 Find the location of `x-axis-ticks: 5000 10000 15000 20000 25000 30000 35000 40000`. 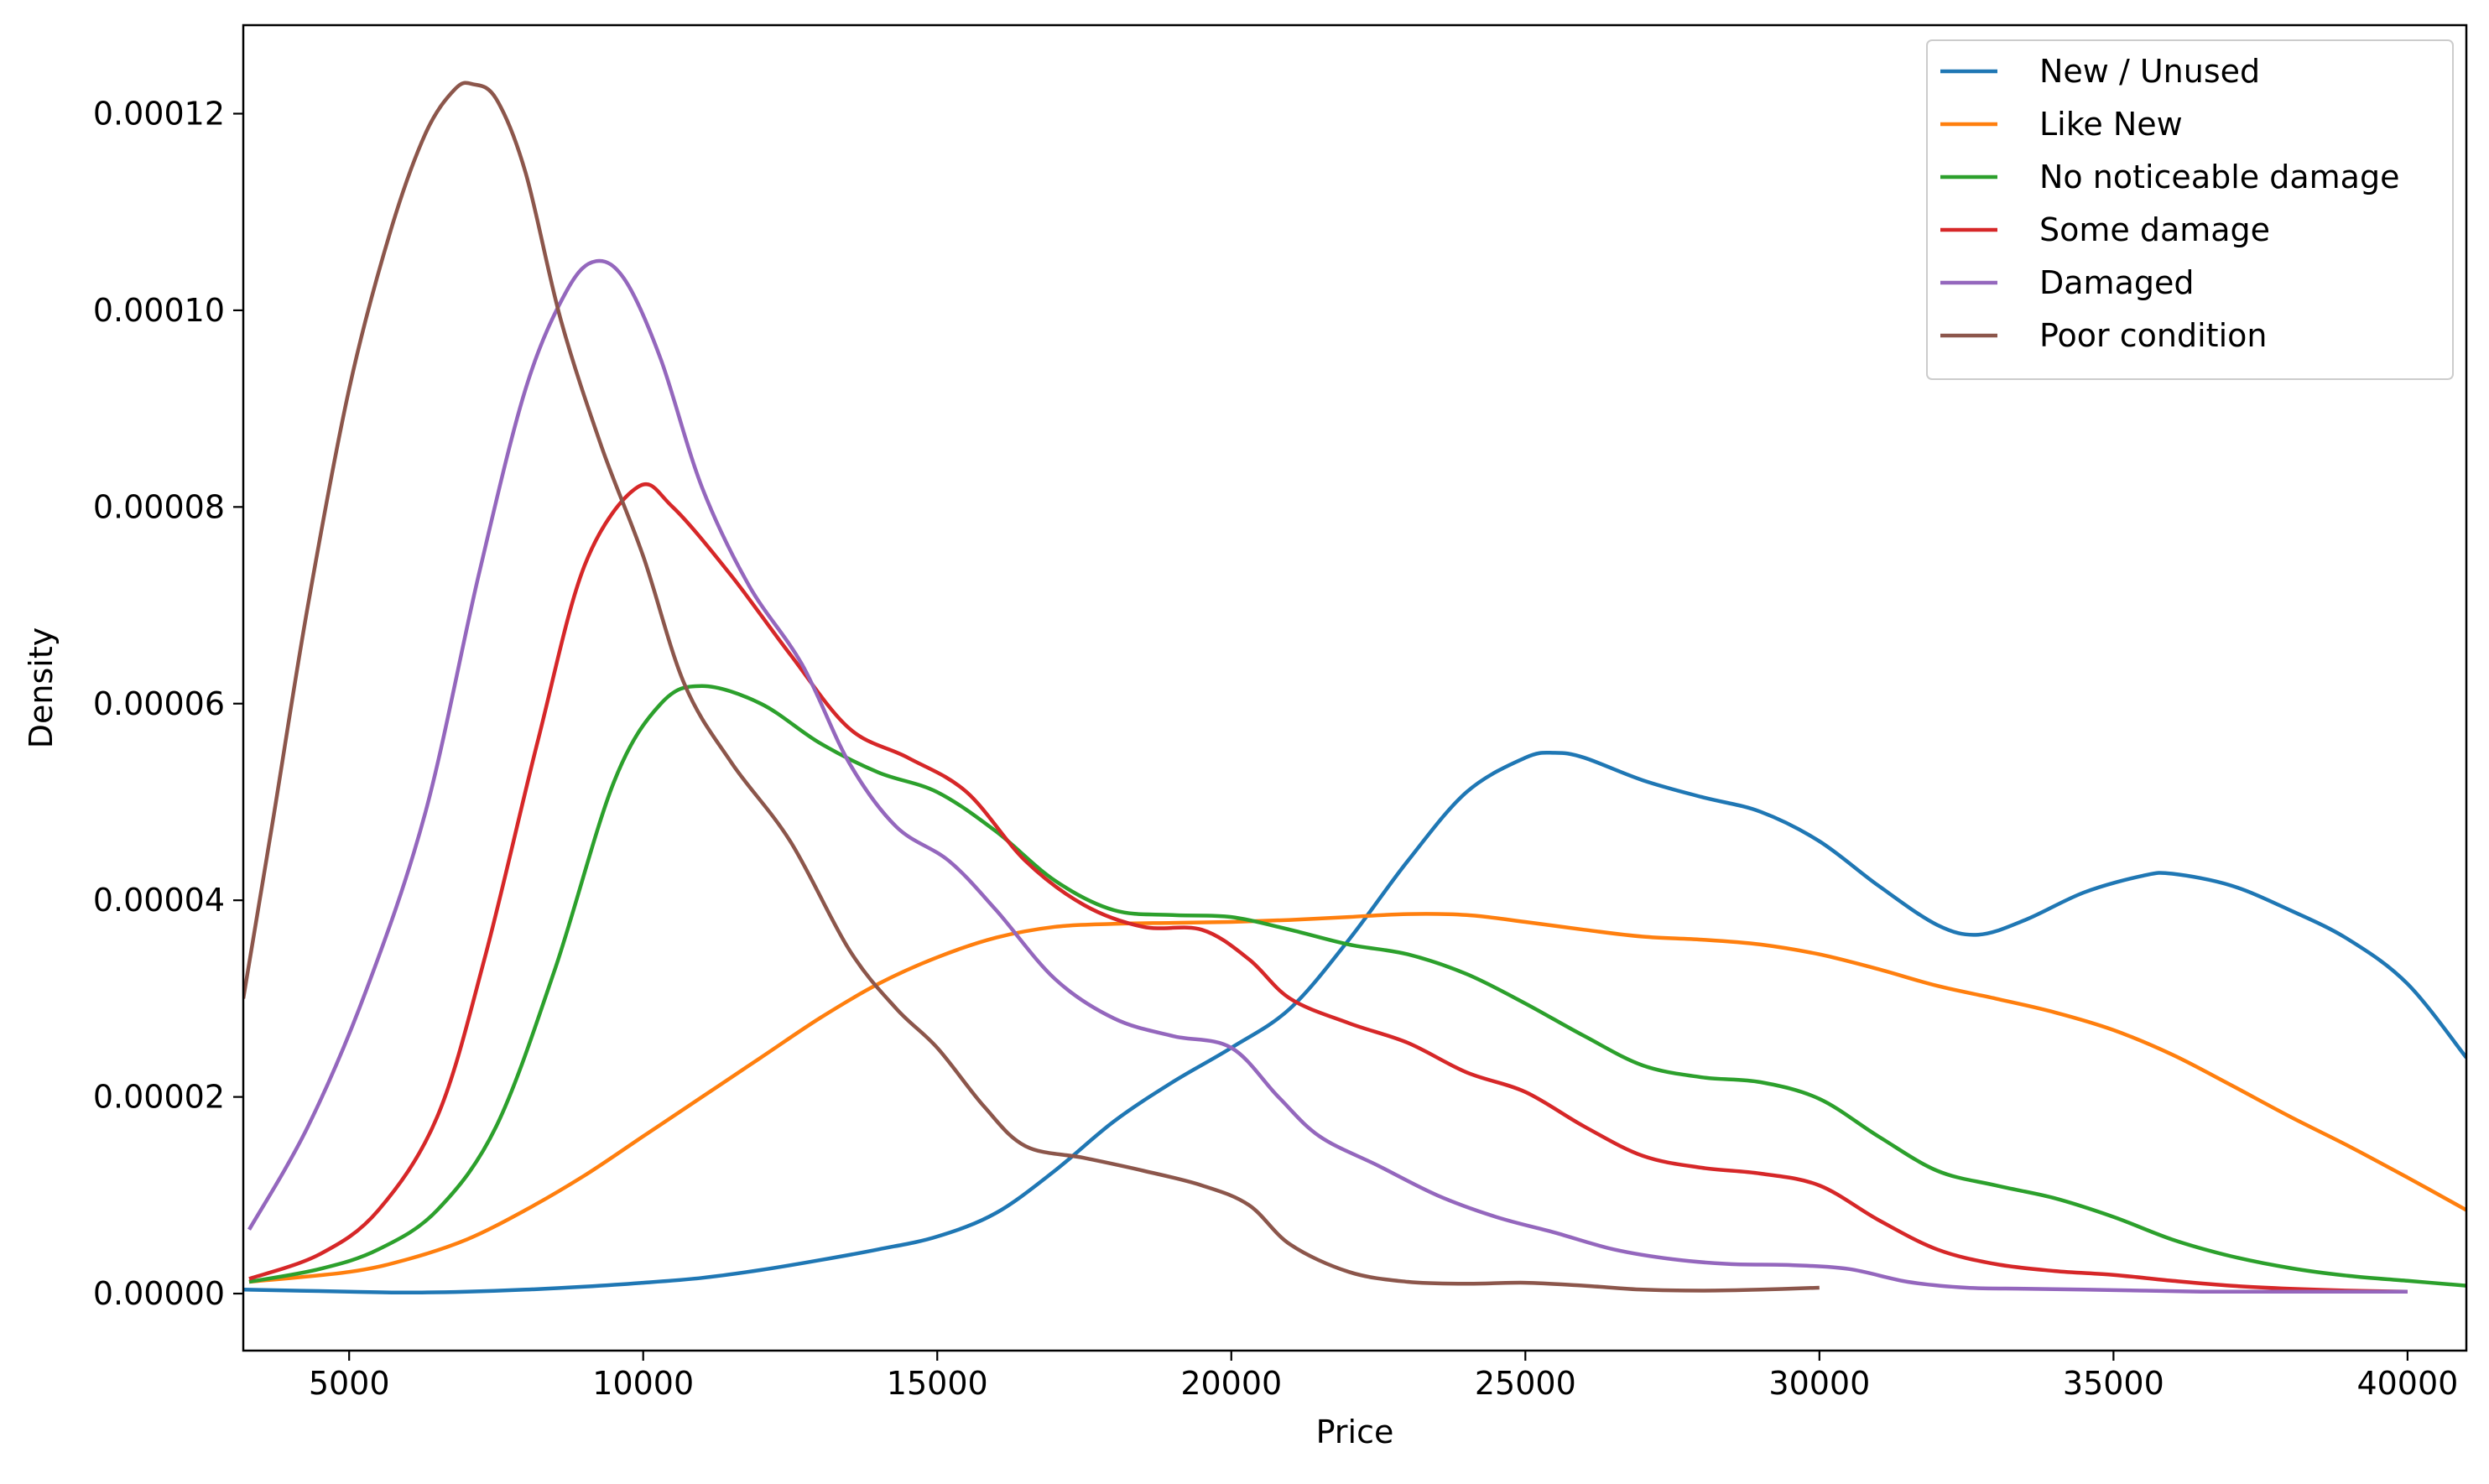

x-axis-ticks: 5000 10000 15000 20000 25000 30000 35000 40000 is located at coordinates (1383, 1376).